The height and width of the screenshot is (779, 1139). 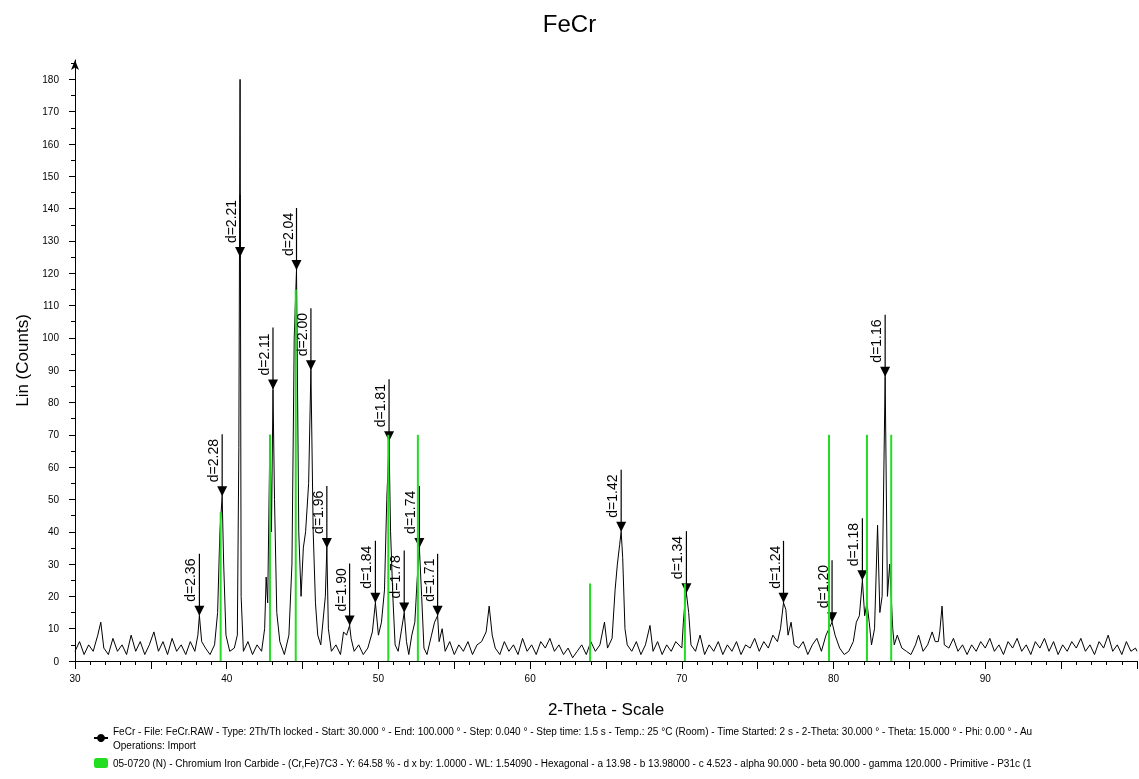 What do you see at coordinates (51, 79) in the screenshot?
I see `y-tick-label: 180` at bounding box center [51, 79].